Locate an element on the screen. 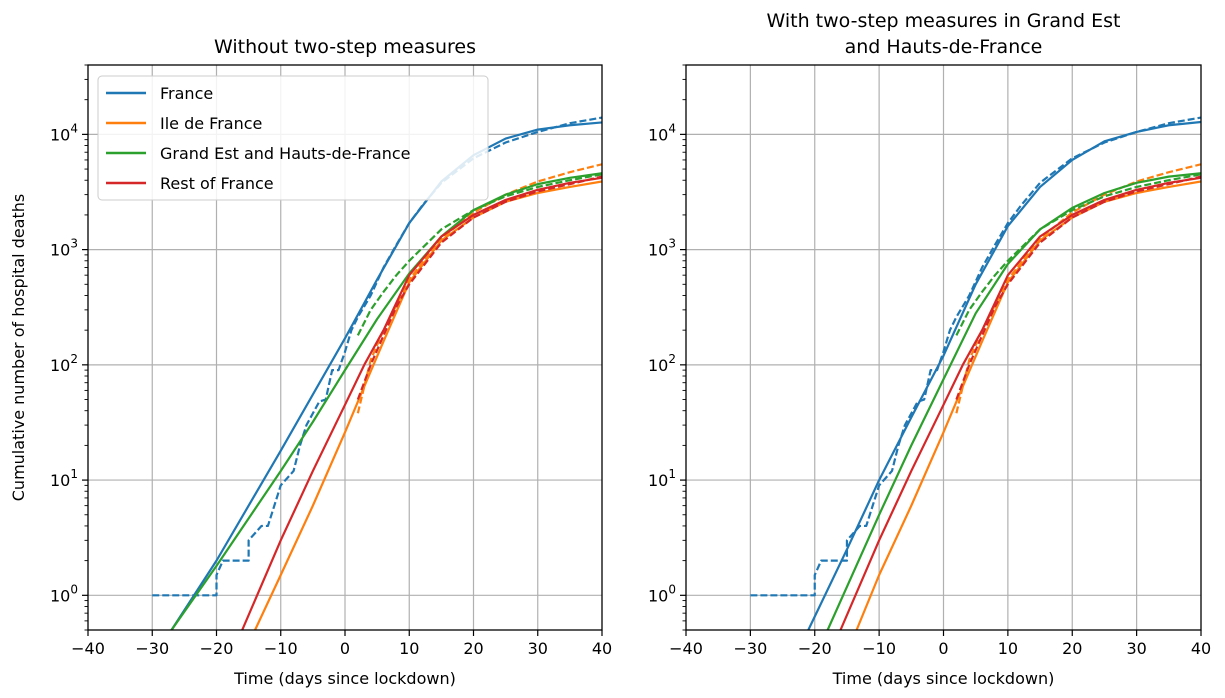 The height and width of the screenshot is (698, 1225). chart-title-line: Without two-step measures is located at coordinates (345, 47).